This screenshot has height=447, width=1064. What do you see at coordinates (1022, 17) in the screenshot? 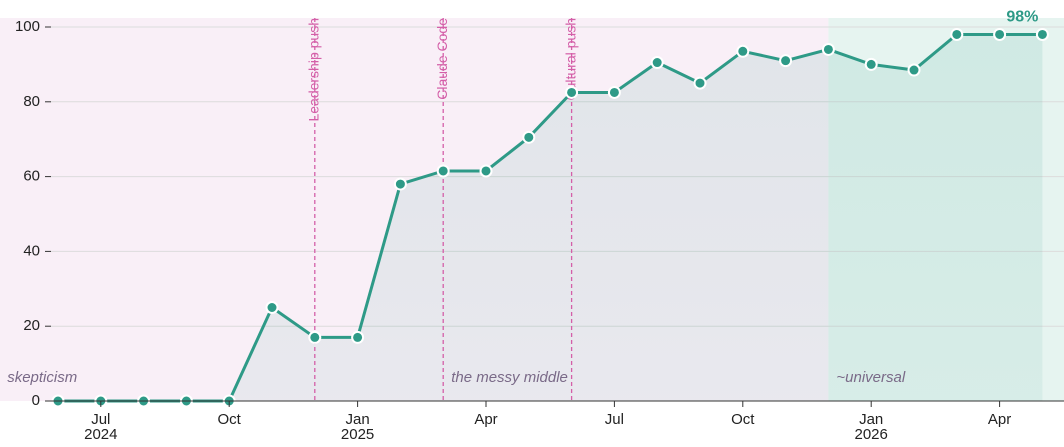
I see `value-label: 98%` at bounding box center [1022, 17].